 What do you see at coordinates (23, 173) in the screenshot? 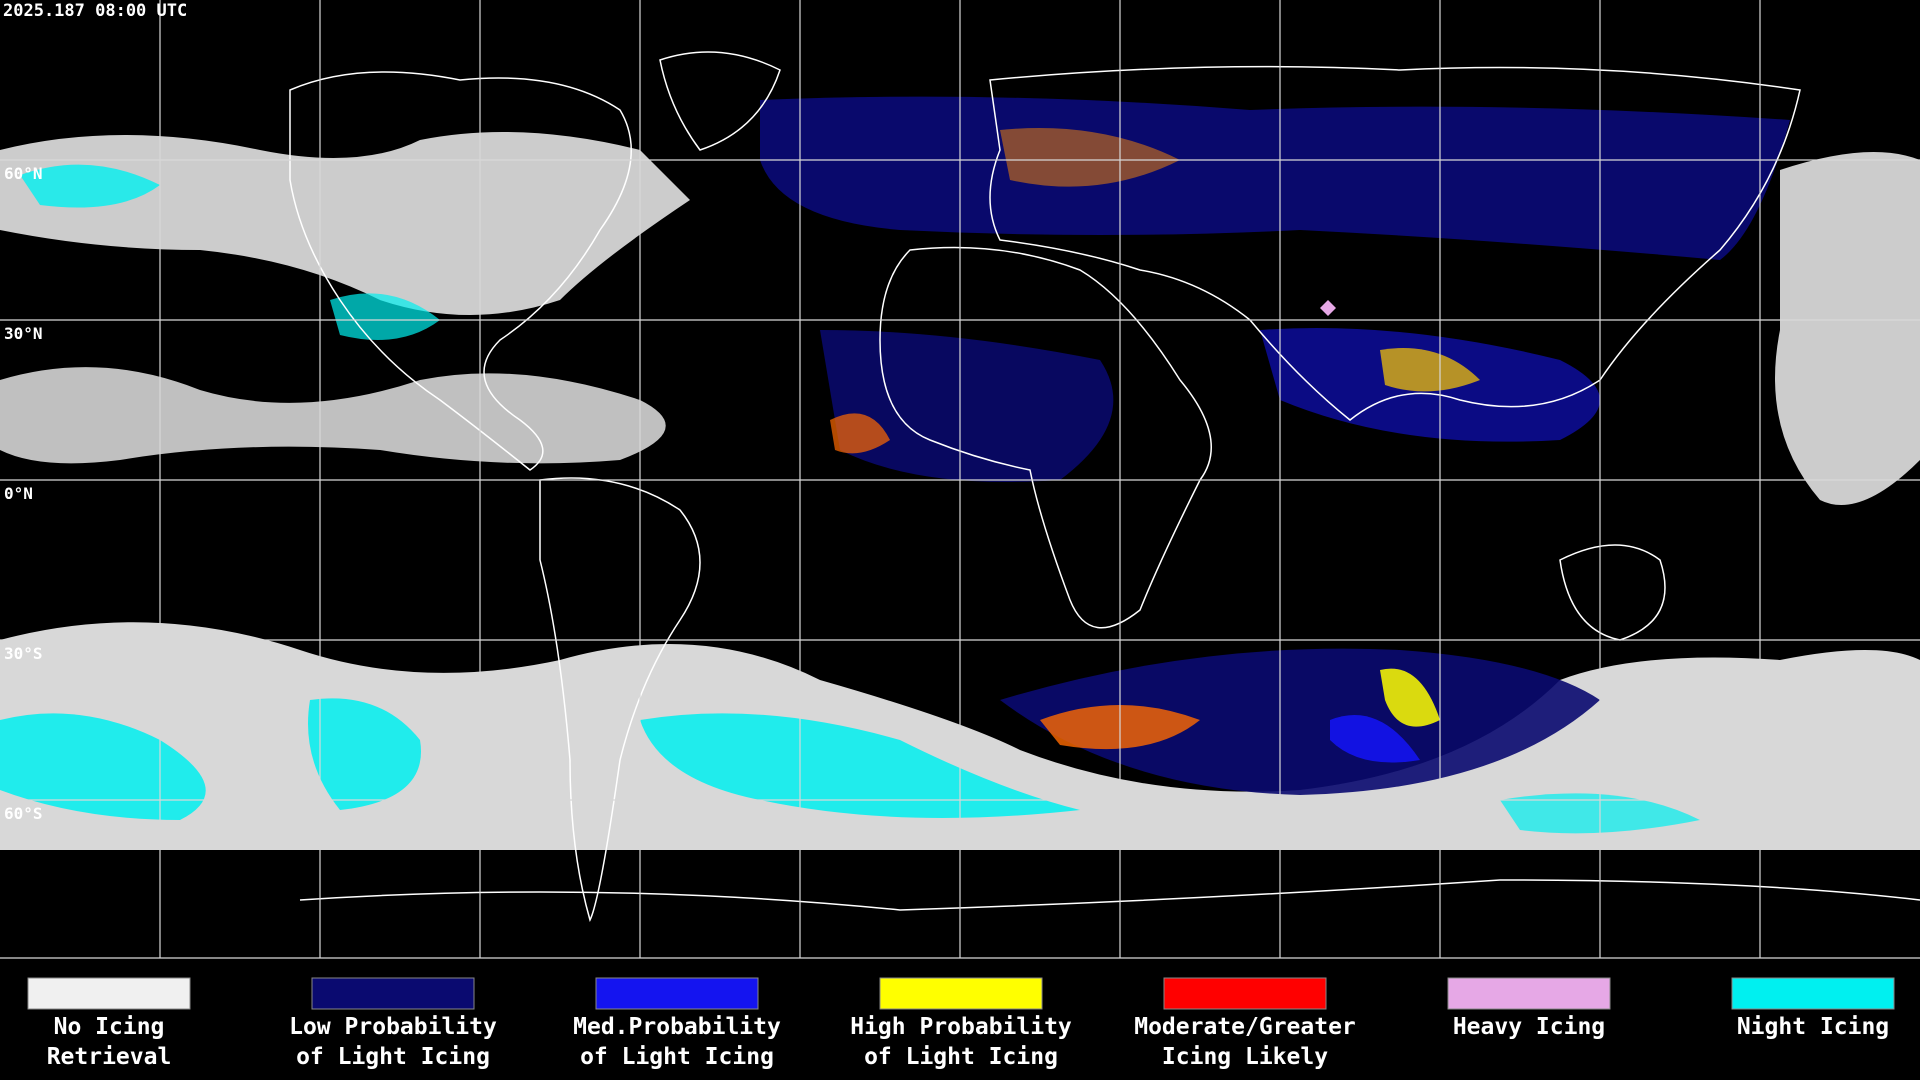
I see `latitude-label: 60°N` at bounding box center [23, 173].